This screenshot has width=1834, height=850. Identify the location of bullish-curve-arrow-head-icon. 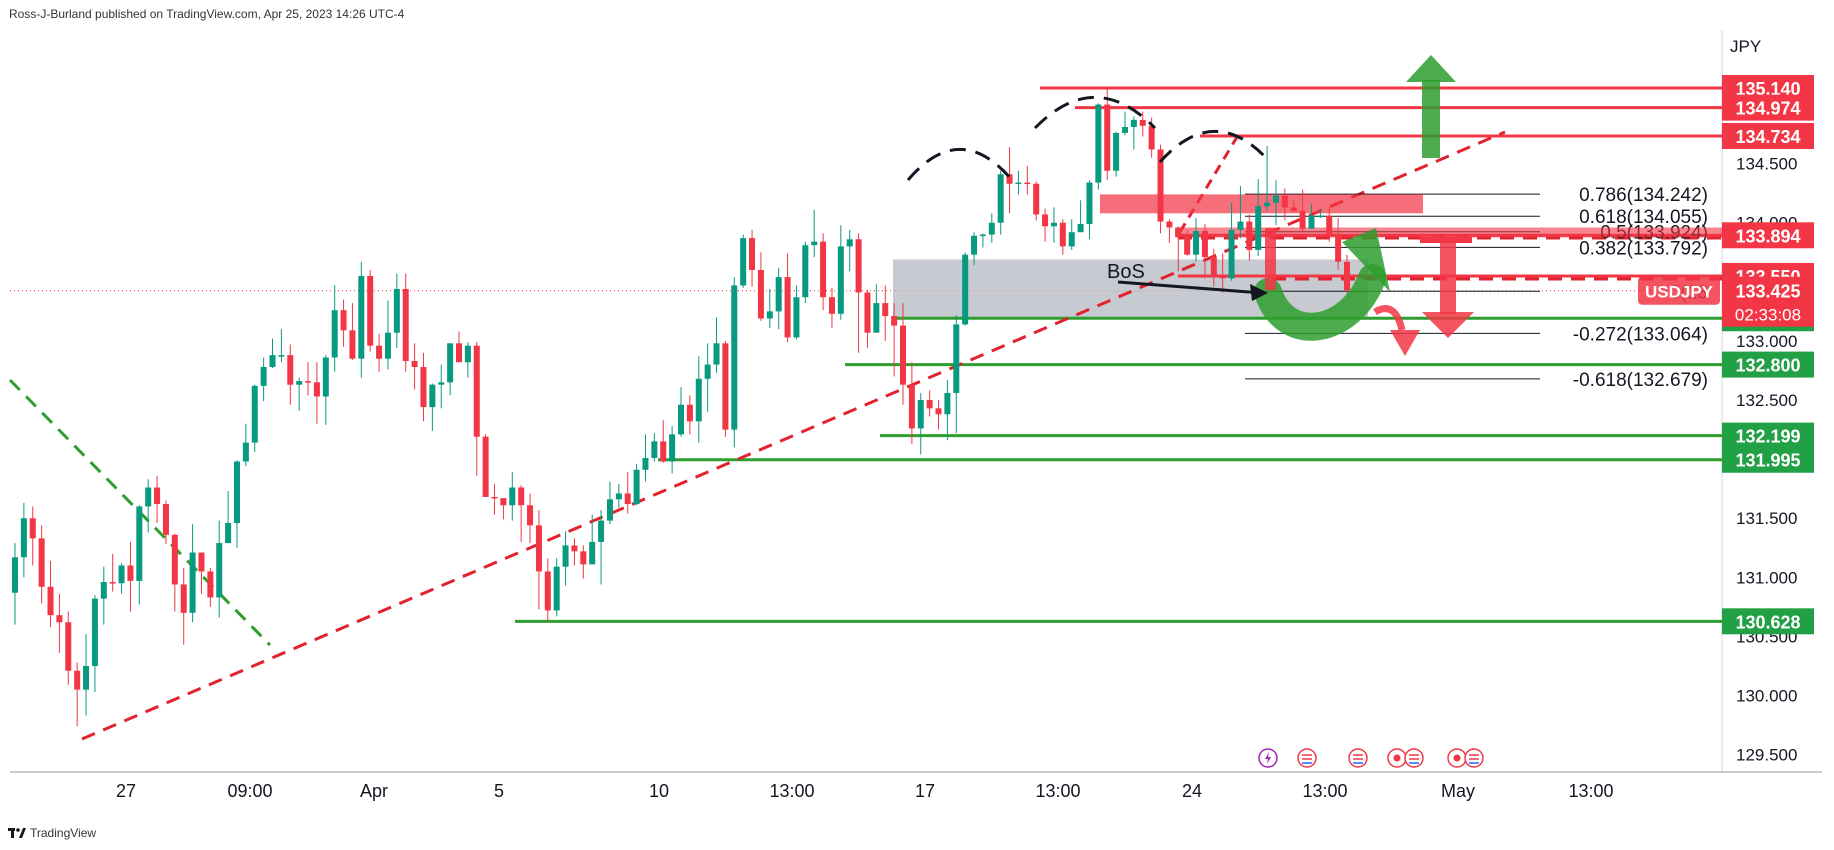
(1366, 260).